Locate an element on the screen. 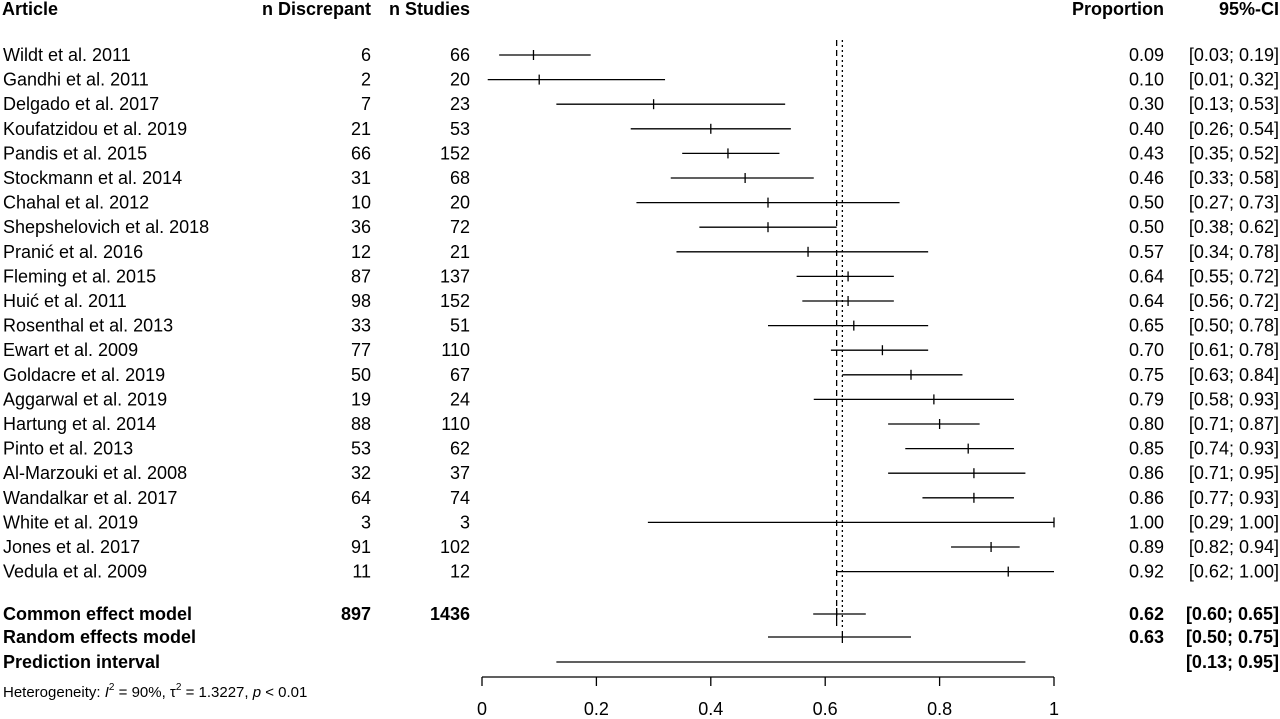  study-ci: [0.58; 0.93] is located at coordinates (1234, 399).